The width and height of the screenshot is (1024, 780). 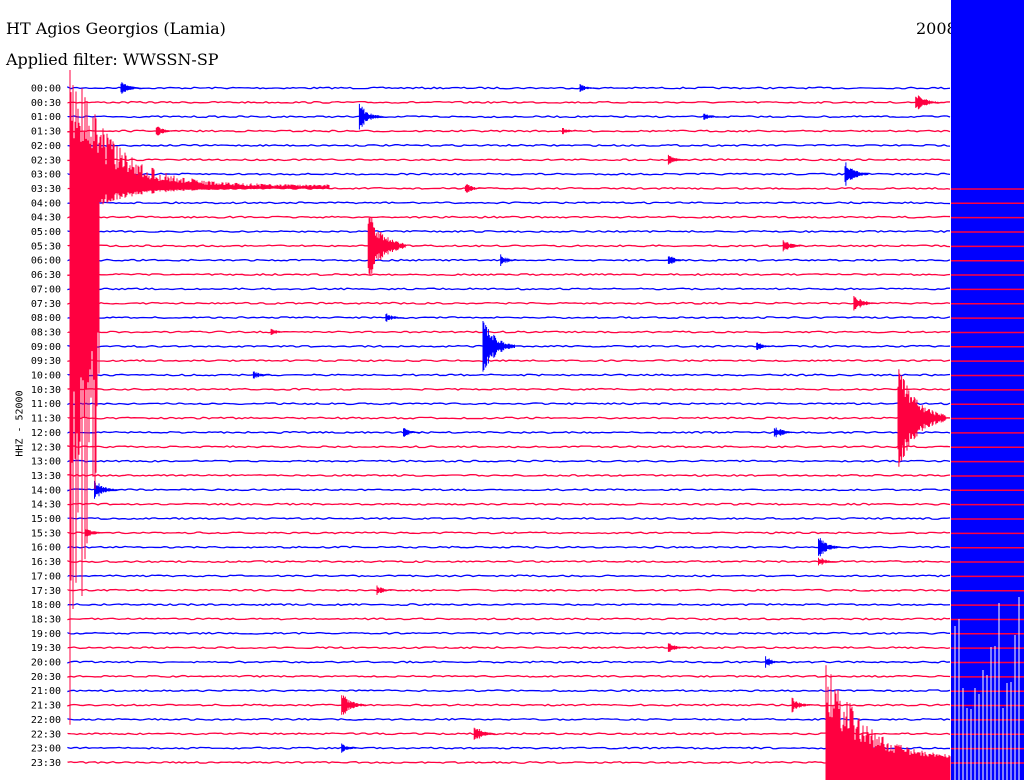 What do you see at coordinates (46, 706) in the screenshot?
I see `row-label: 21:30` at bounding box center [46, 706].